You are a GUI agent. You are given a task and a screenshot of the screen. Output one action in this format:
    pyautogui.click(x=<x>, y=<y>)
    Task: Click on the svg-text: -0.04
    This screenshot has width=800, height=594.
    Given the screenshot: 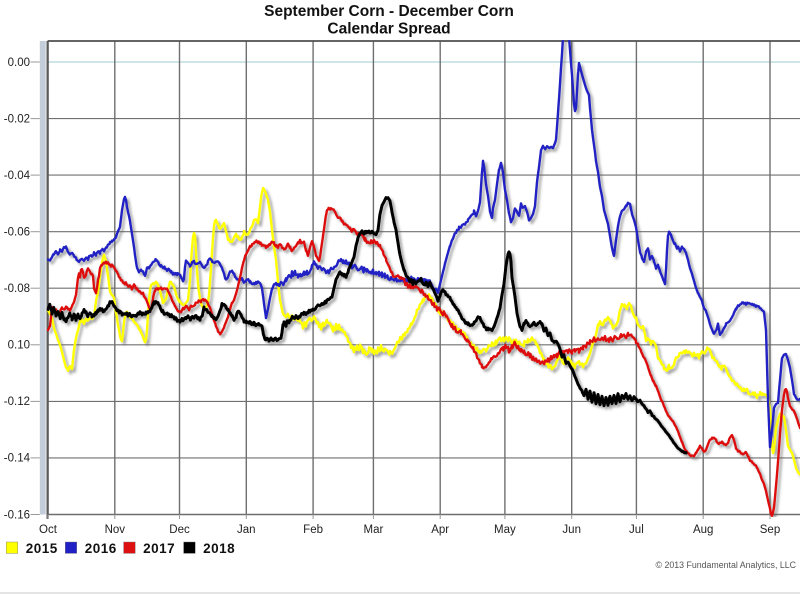 What is the action you would take?
    pyautogui.click(x=17, y=176)
    